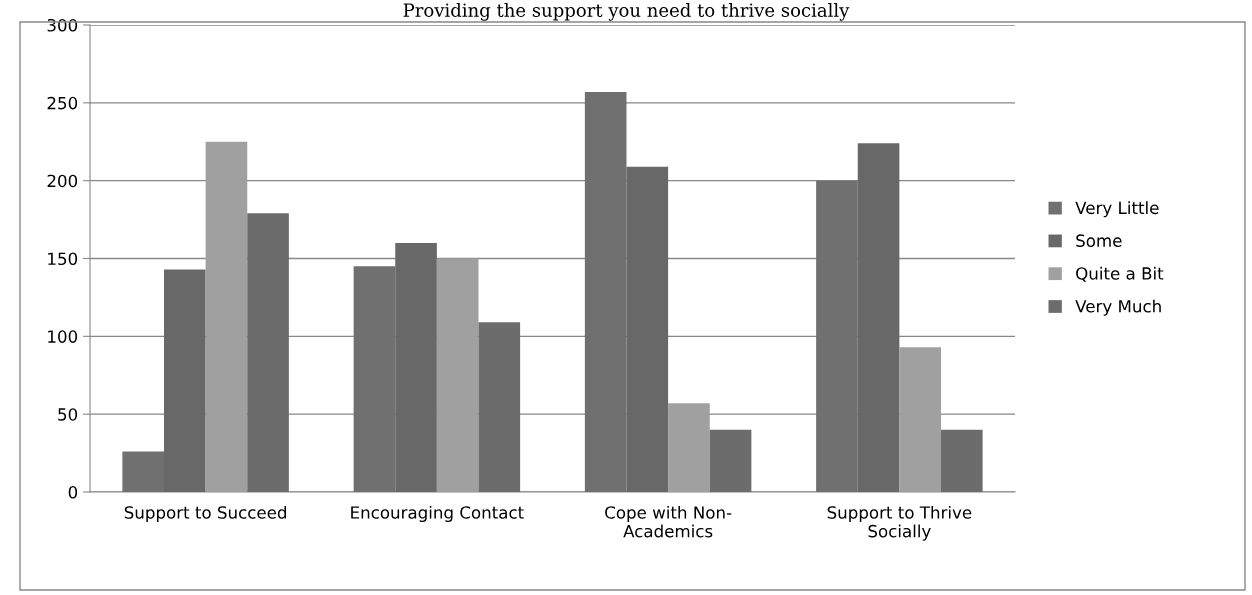 The height and width of the screenshot is (595, 1252). I want to click on y-tick-label: 50, so click(68, 414).